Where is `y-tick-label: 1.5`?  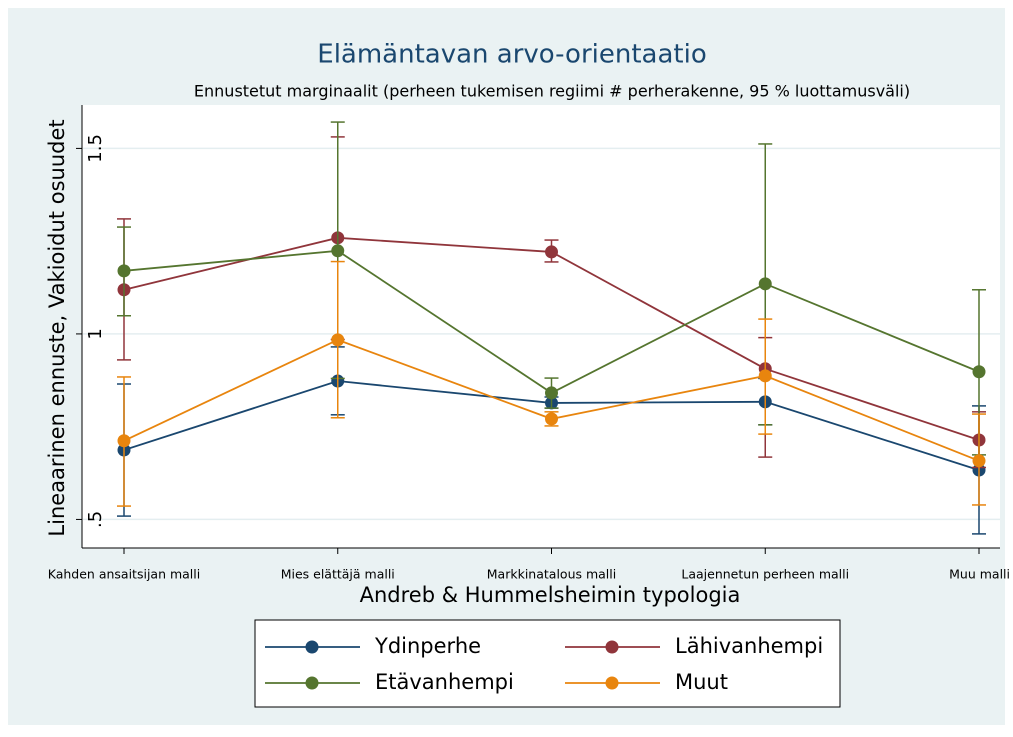 y-tick-label: 1.5 is located at coordinates (95, 148).